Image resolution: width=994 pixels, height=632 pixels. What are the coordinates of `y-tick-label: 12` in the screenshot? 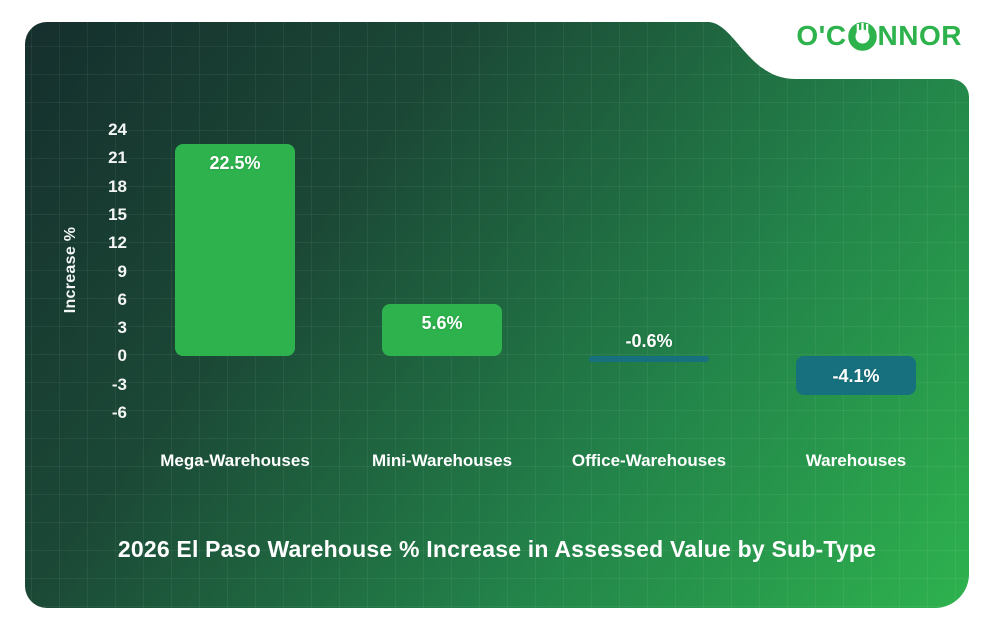 It's located at (117, 243).